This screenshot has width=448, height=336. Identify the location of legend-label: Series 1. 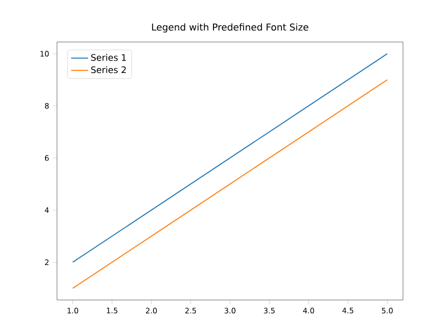
(108, 57).